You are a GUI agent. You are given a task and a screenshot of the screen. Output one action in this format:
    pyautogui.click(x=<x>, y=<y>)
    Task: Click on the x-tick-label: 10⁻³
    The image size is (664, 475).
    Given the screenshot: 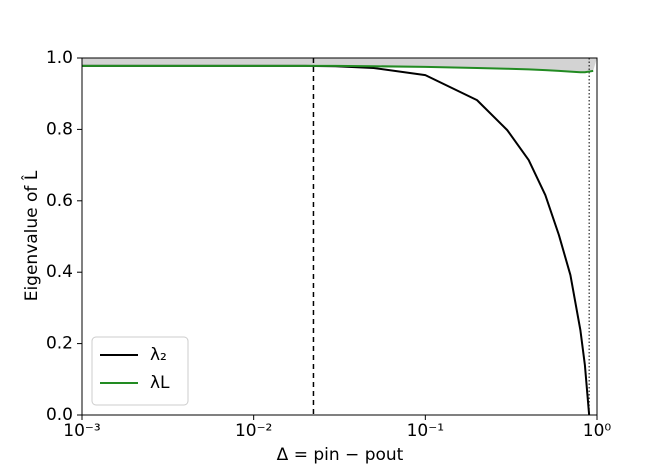 What is the action you would take?
    pyautogui.click(x=81, y=431)
    